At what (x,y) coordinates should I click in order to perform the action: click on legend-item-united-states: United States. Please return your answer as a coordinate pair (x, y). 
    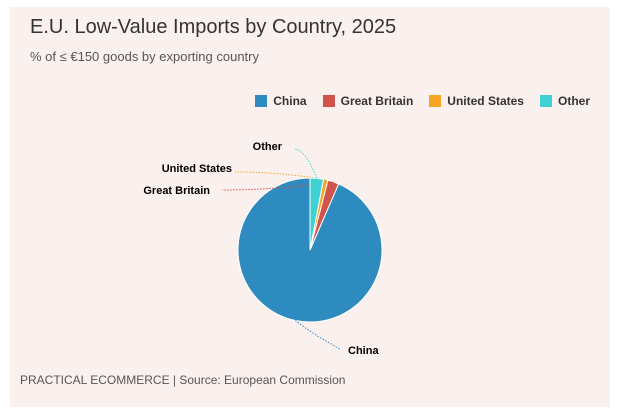
    Looking at the image, I should click on (476, 101).